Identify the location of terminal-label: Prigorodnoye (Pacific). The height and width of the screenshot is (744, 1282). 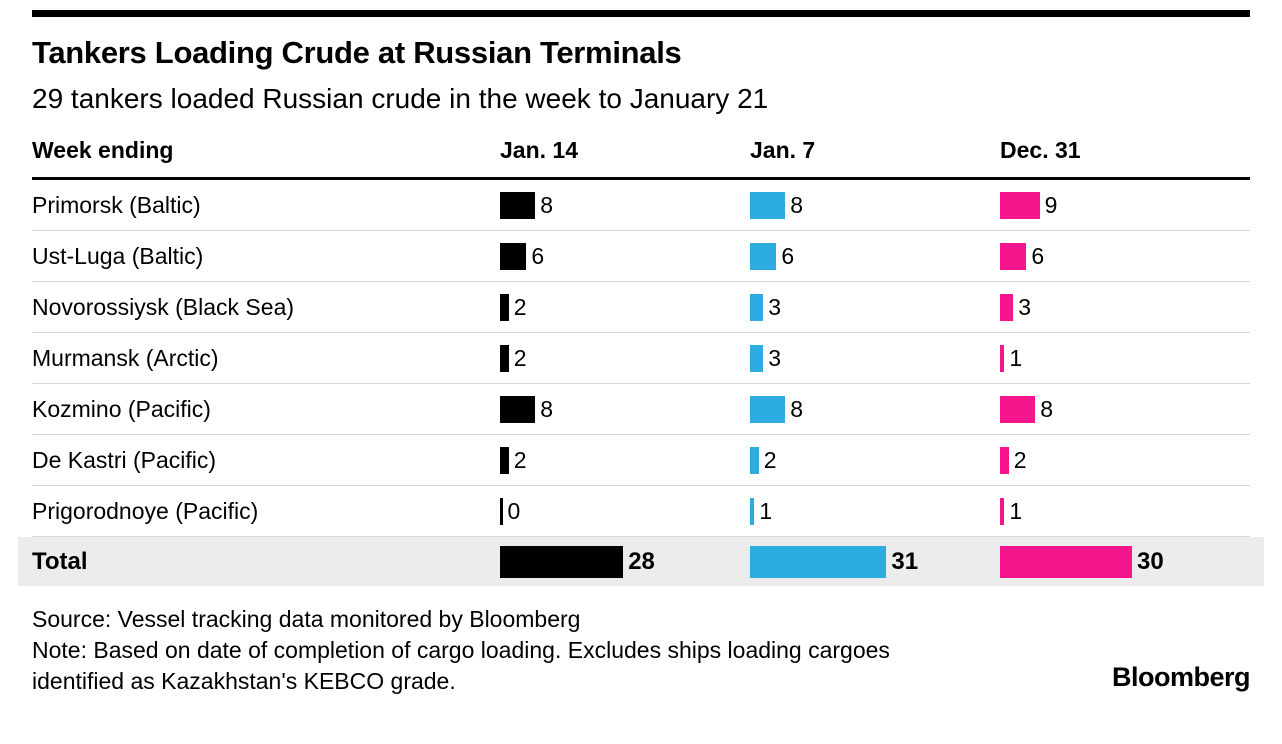
(145, 510).